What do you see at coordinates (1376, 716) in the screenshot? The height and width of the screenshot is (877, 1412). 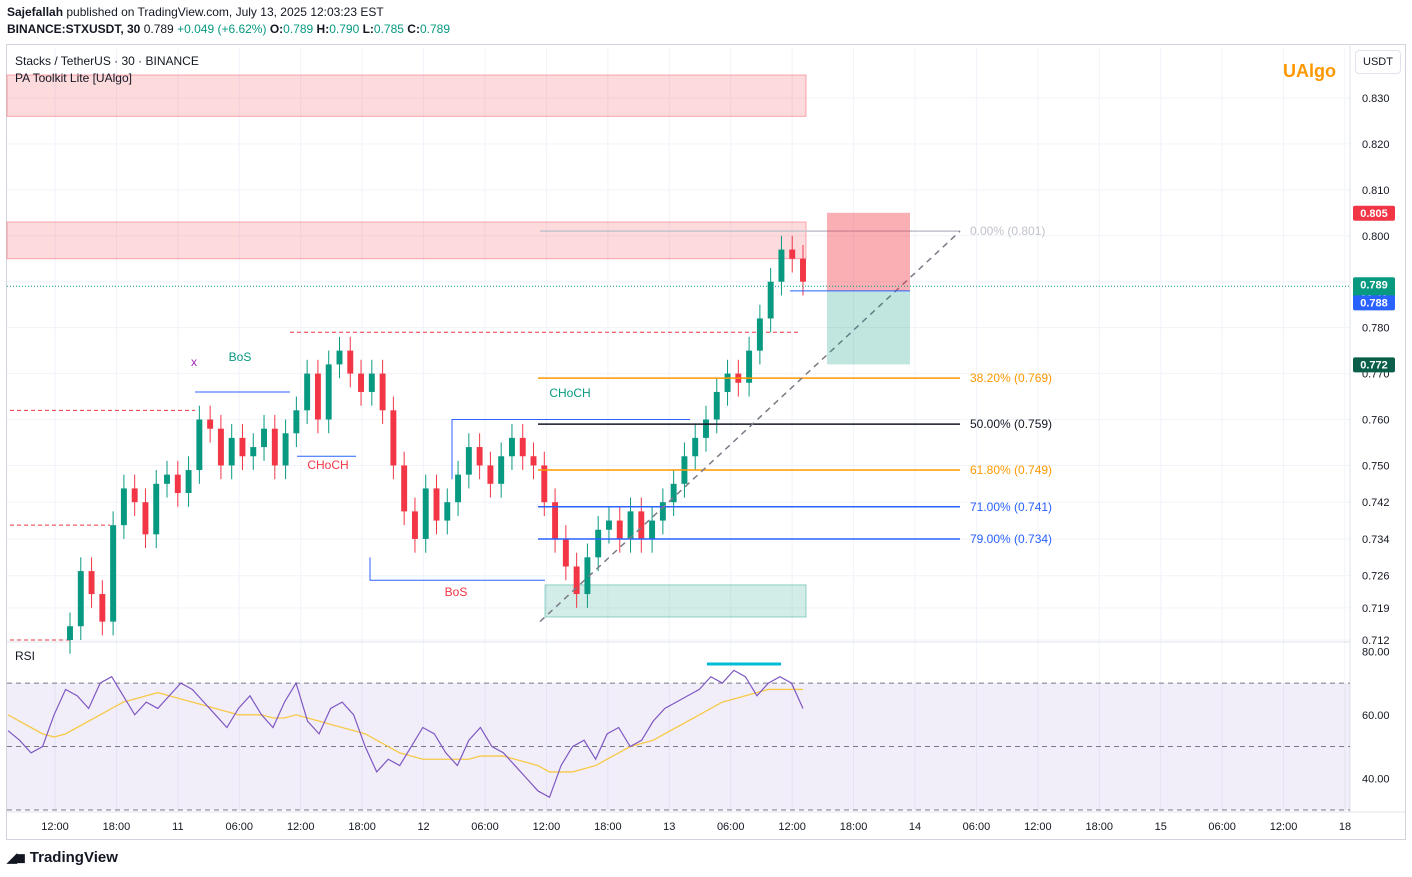 I see `rsi-tick-label: 60.00` at bounding box center [1376, 716].